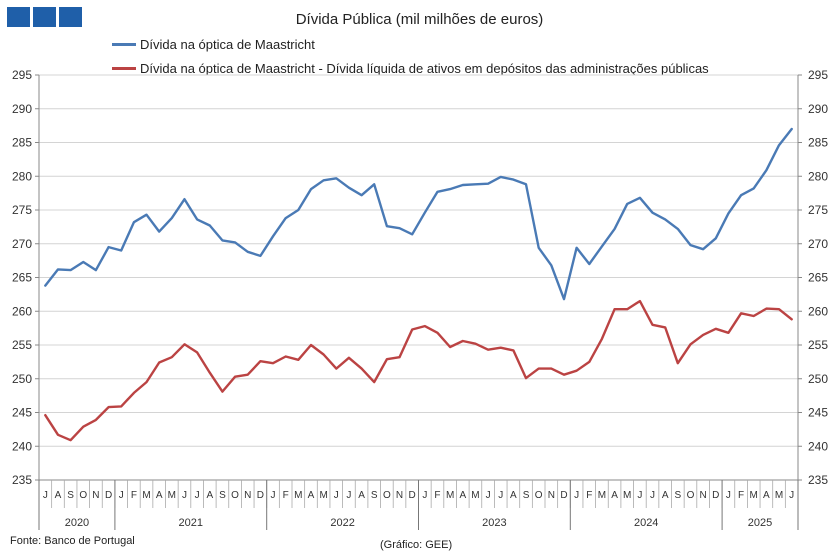  What do you see at coordinates (818, 446) in the screenshot?
I see `y-tick-label-right: 240` at bounding box center [818, 446].